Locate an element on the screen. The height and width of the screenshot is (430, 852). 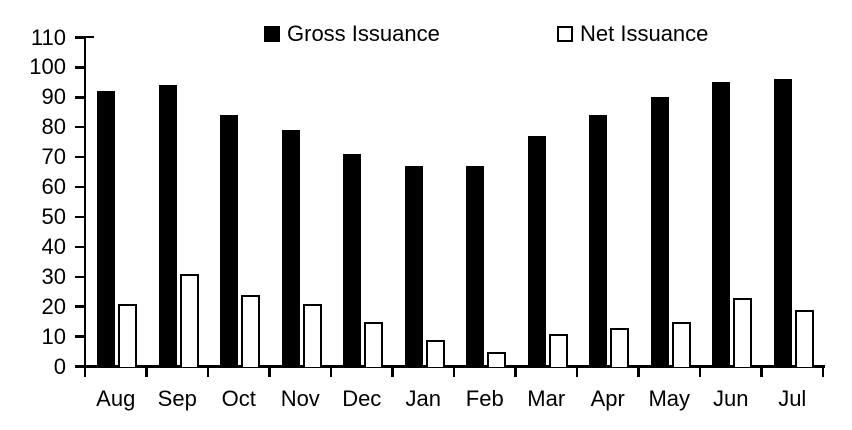
x-axis-label: May is located at coordinates (669, 398).